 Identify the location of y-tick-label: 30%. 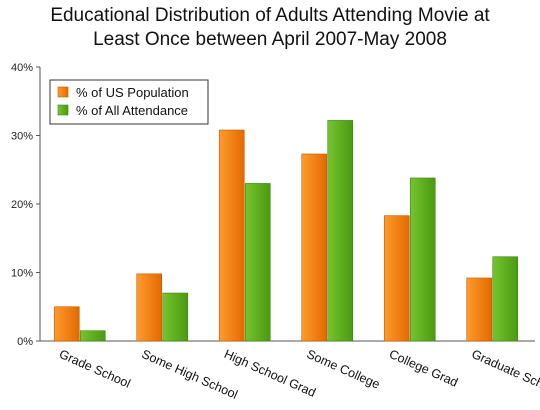
(22, 137).